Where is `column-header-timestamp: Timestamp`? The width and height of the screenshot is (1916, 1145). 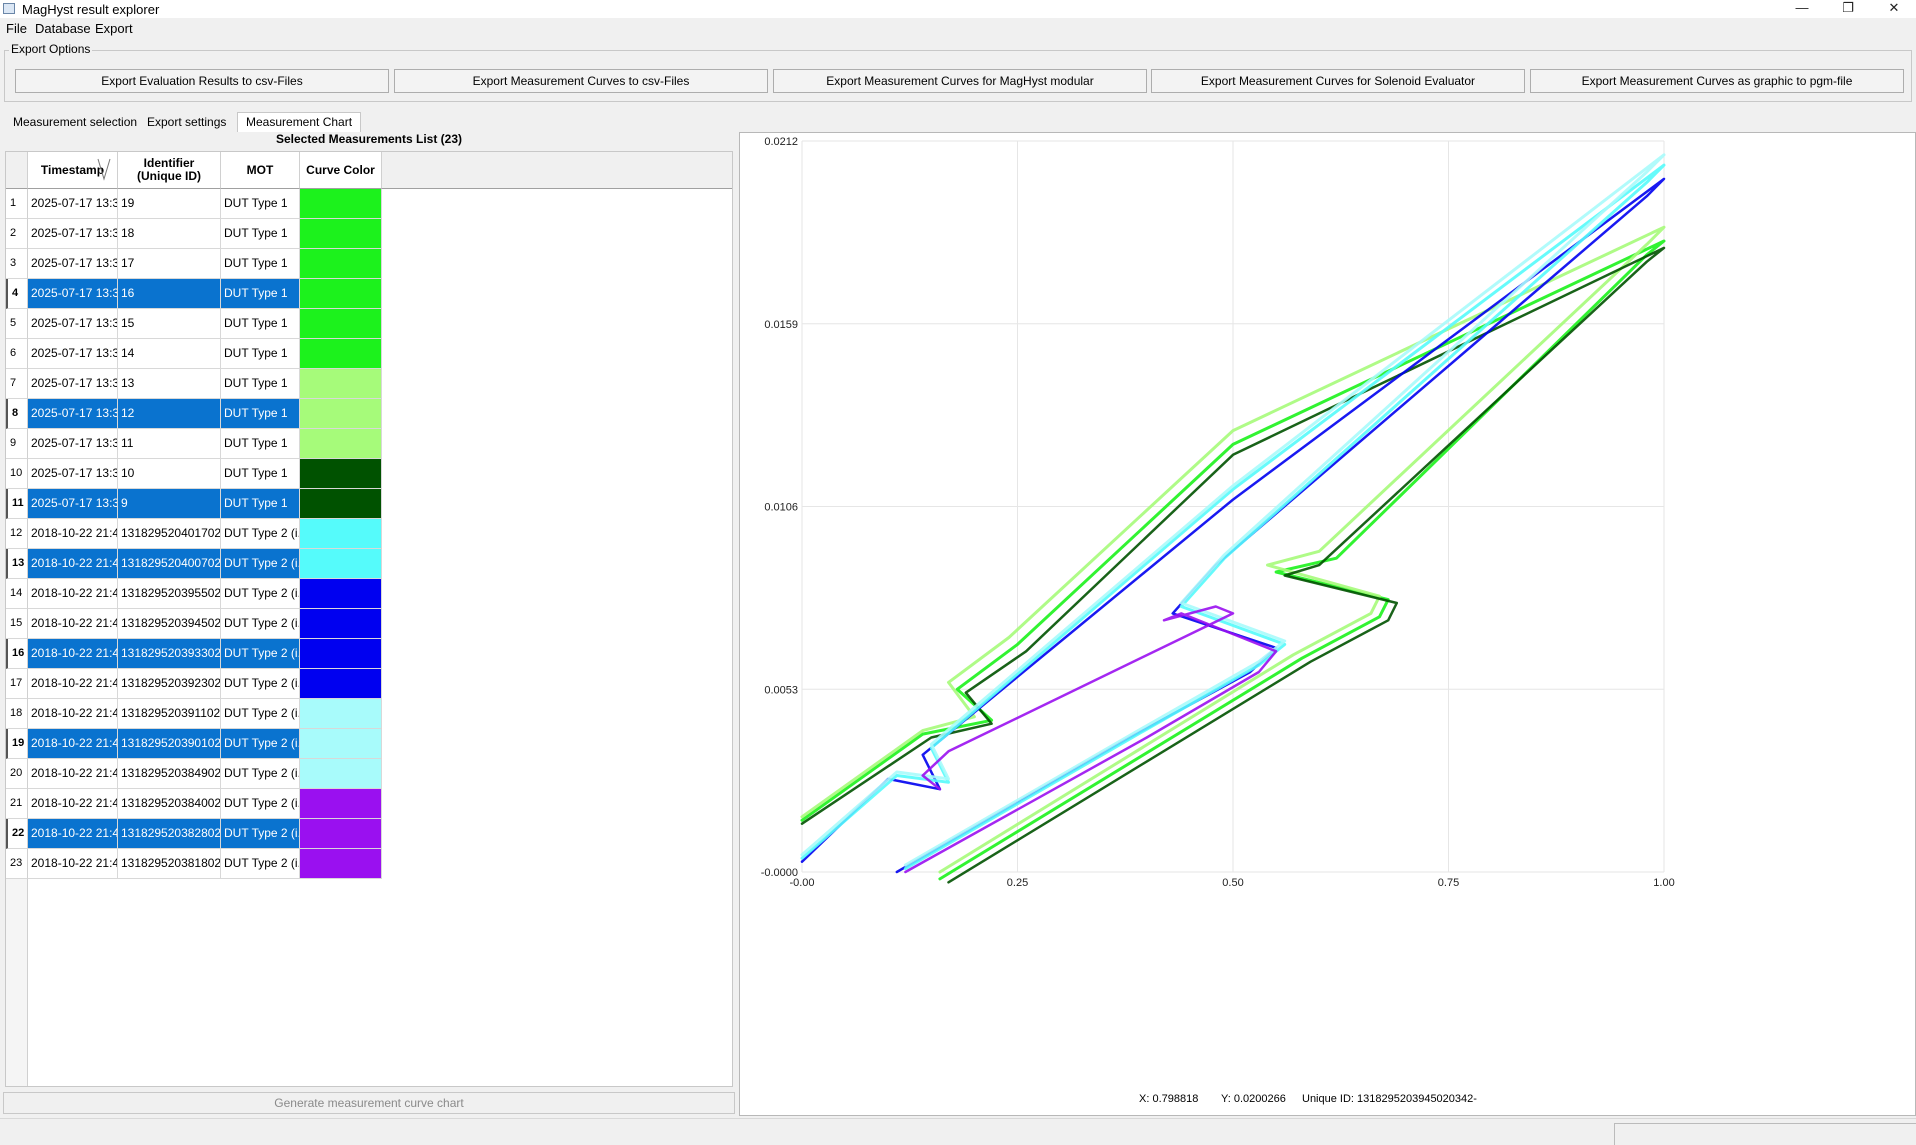
column-header-timestamp: Timestamp is located at coordinates (73, 170).